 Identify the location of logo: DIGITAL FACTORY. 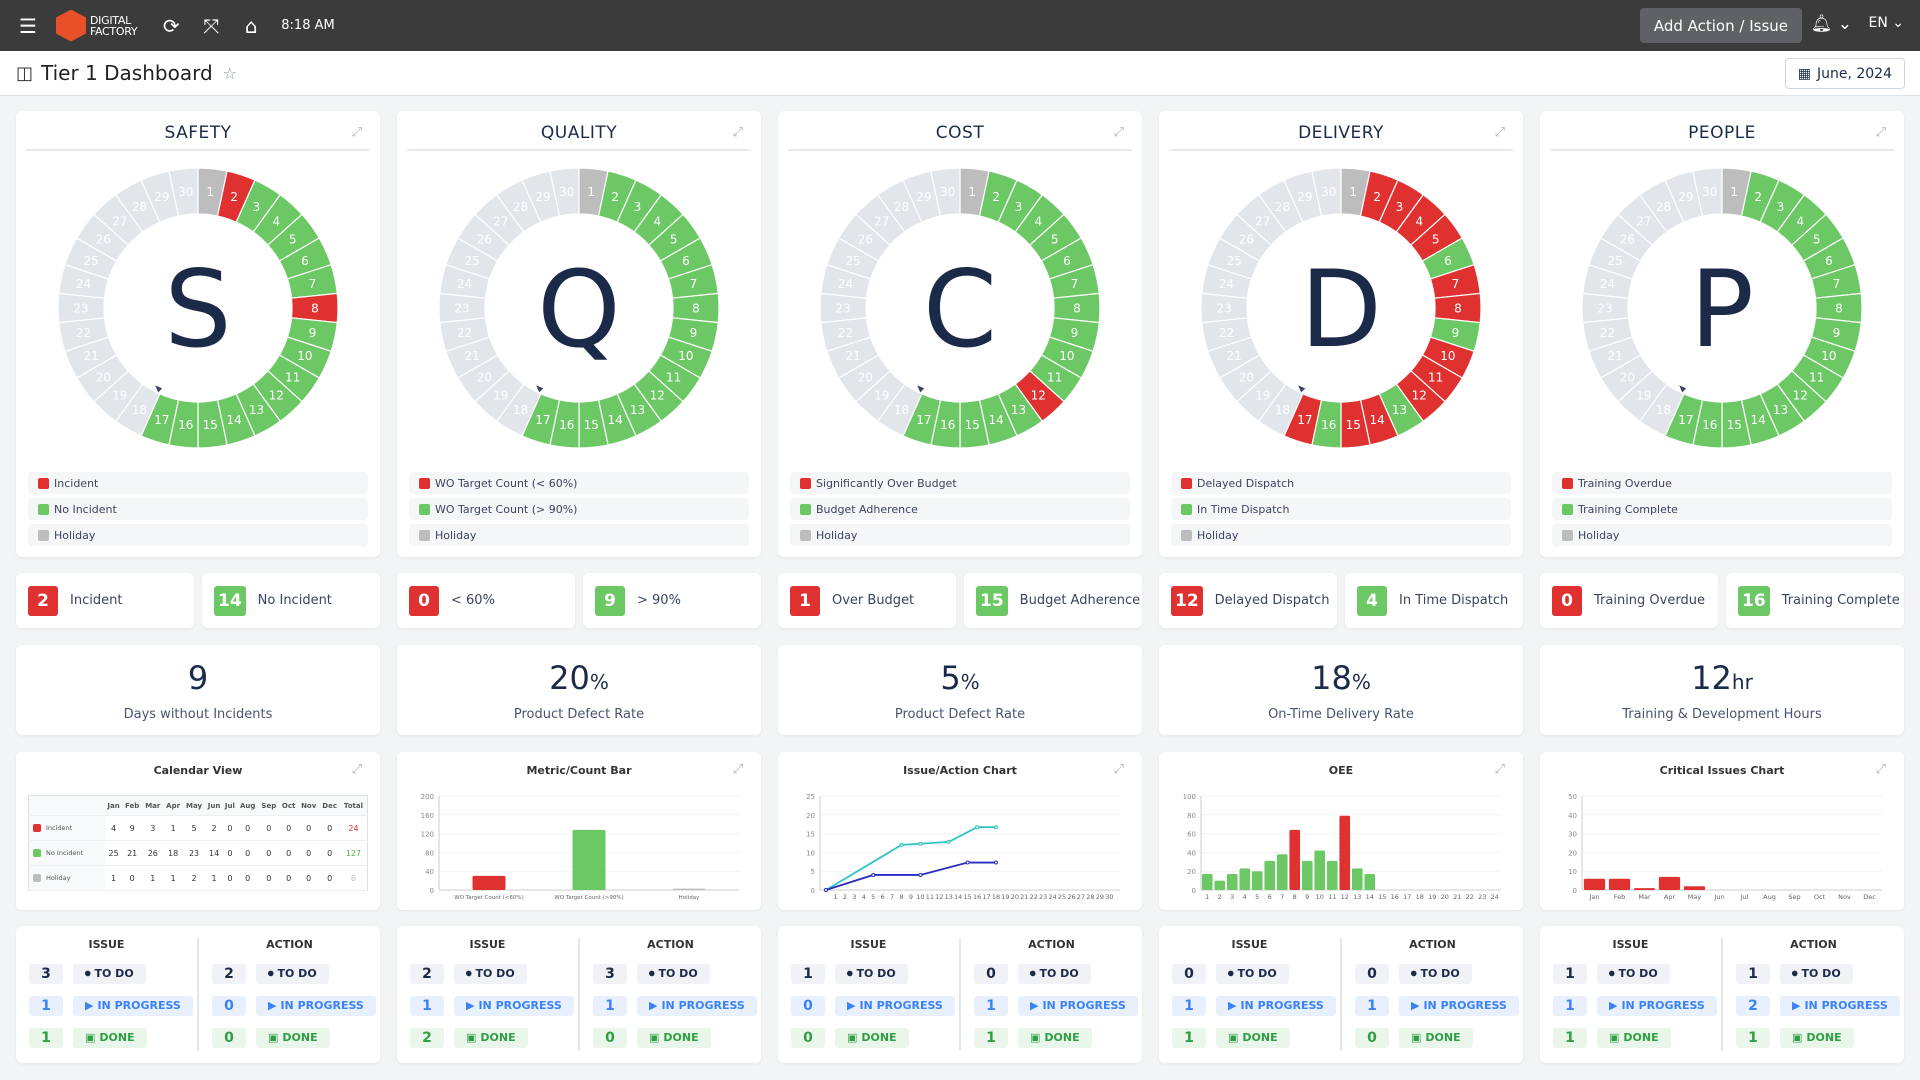
(97, 25).